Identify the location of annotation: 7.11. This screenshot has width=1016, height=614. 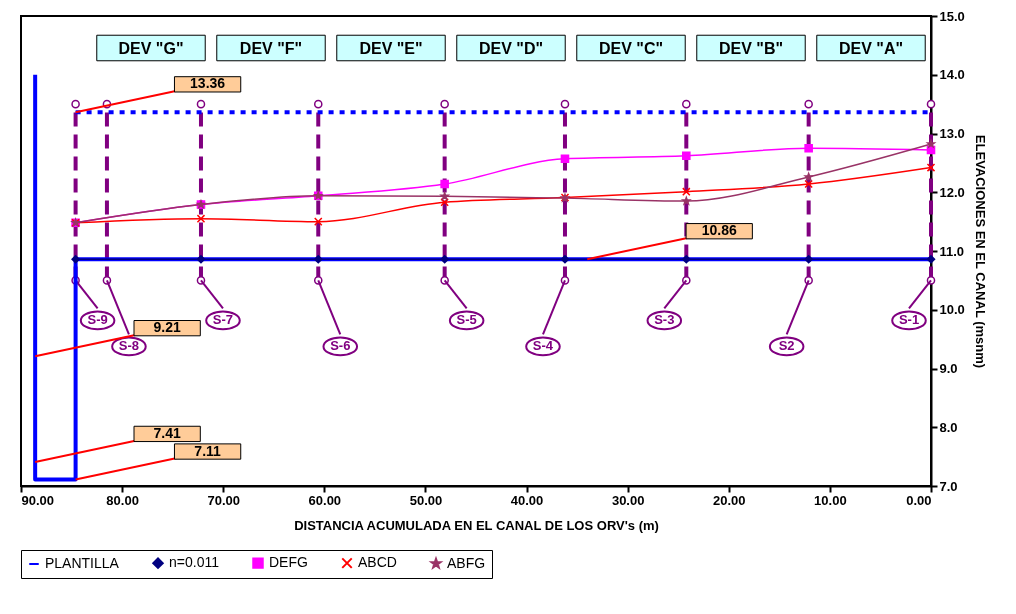
(208, 450).